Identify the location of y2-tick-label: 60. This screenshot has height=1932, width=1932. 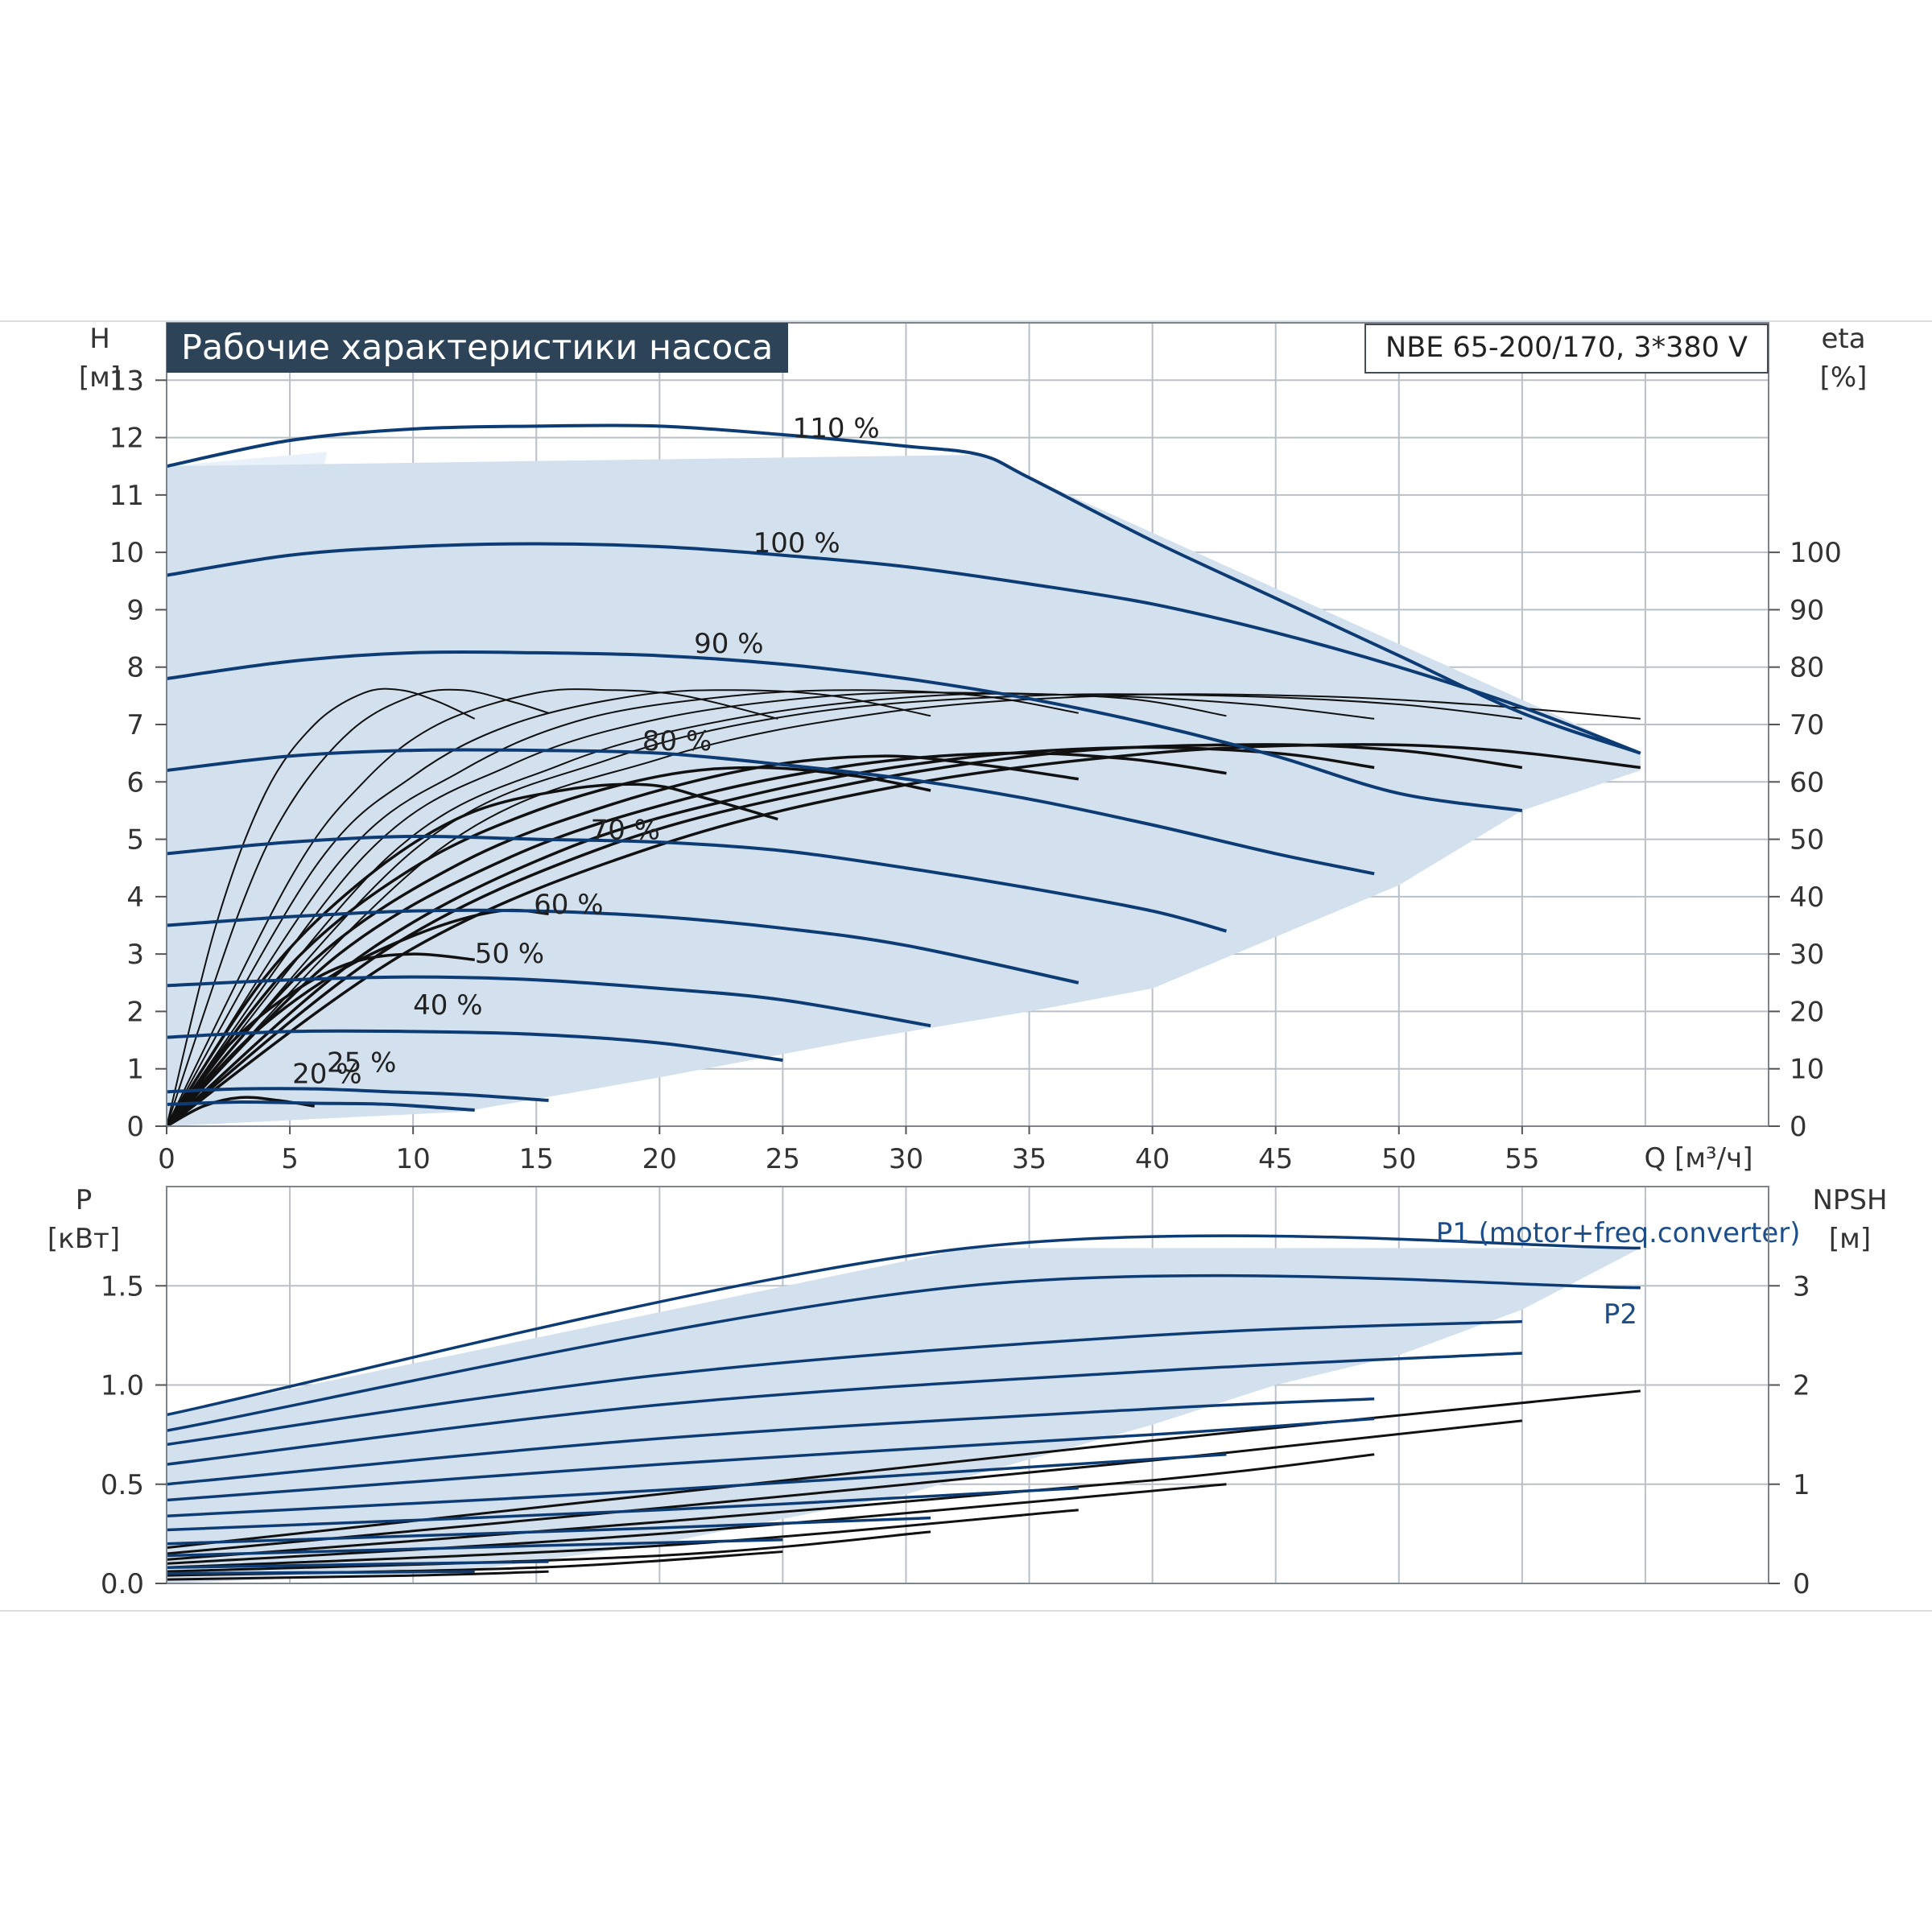
(1807, 782).